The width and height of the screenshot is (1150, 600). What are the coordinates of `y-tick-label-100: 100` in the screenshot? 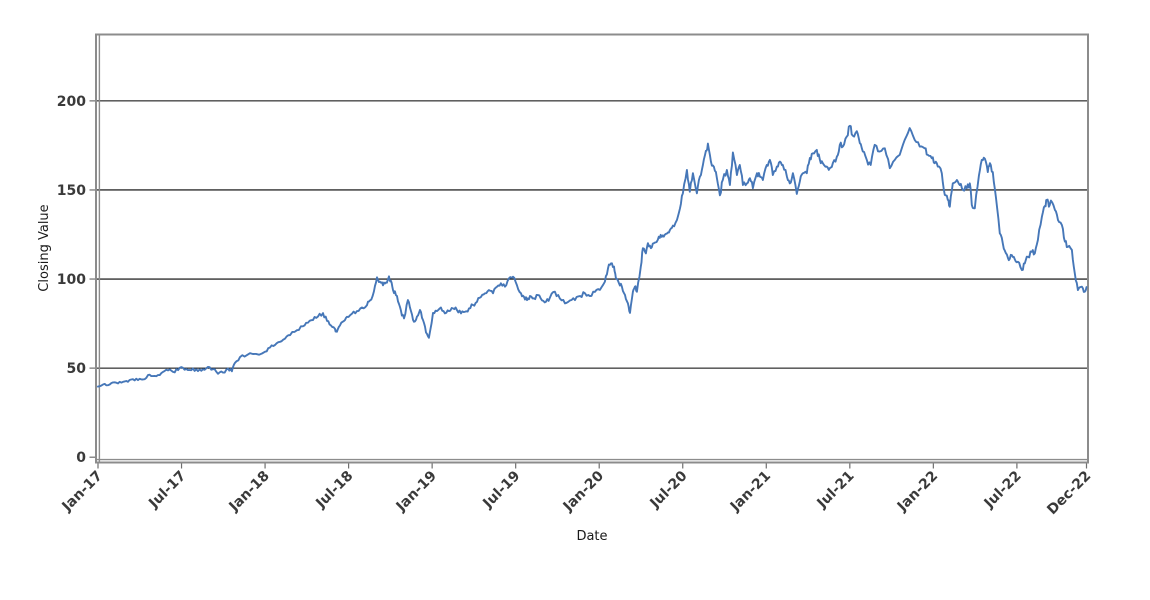 It's located at (71, 280).